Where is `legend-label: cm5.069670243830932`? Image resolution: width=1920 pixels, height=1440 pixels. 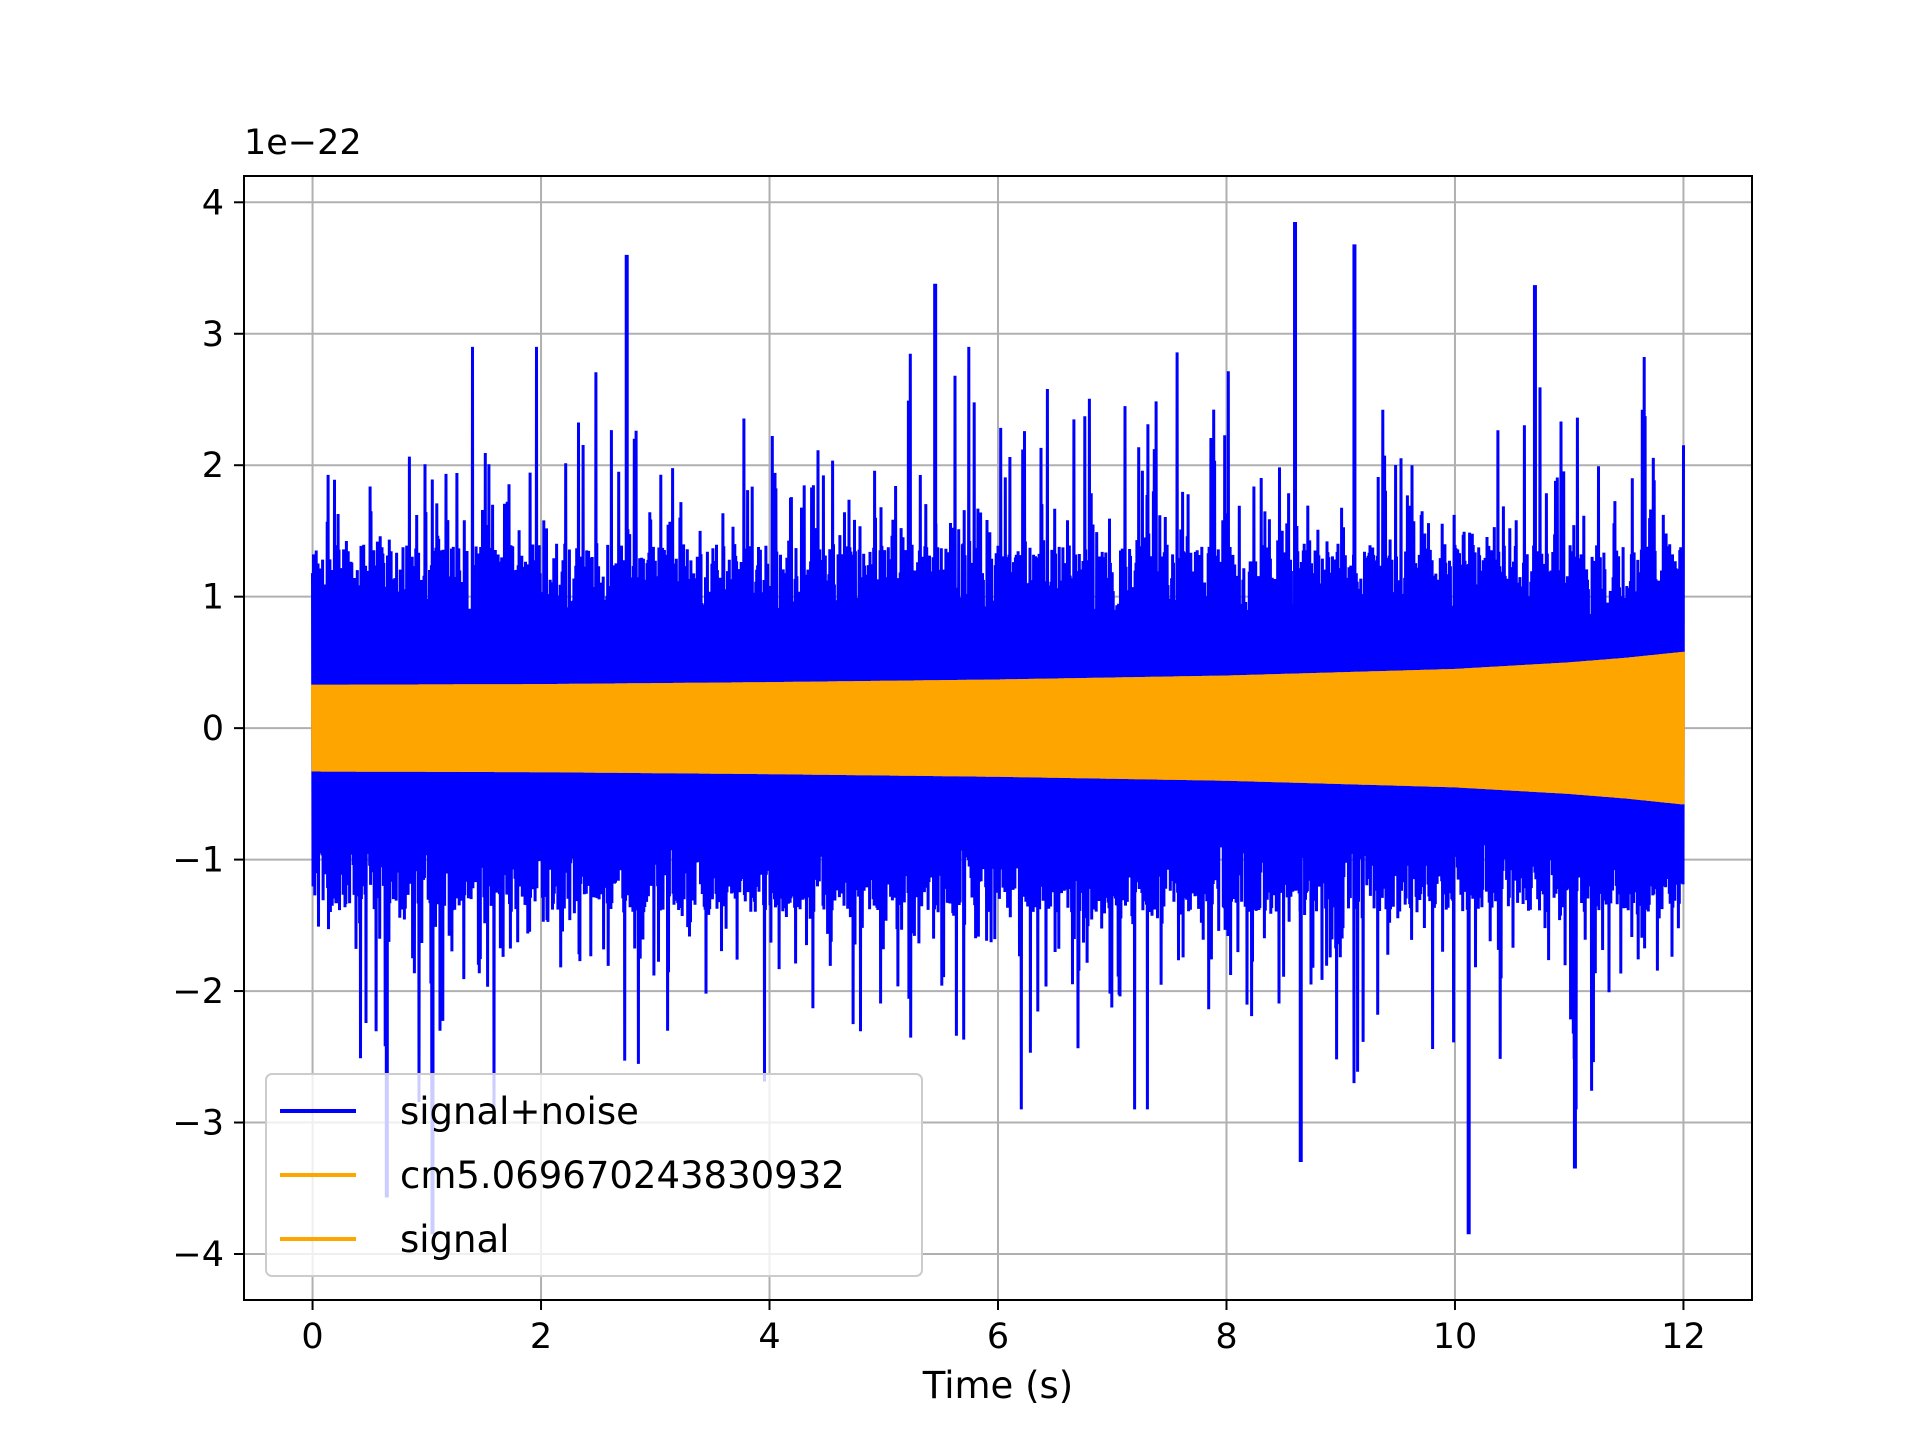
legend-label: cm5.069670243830932 is located at coordinates (622, 1175).